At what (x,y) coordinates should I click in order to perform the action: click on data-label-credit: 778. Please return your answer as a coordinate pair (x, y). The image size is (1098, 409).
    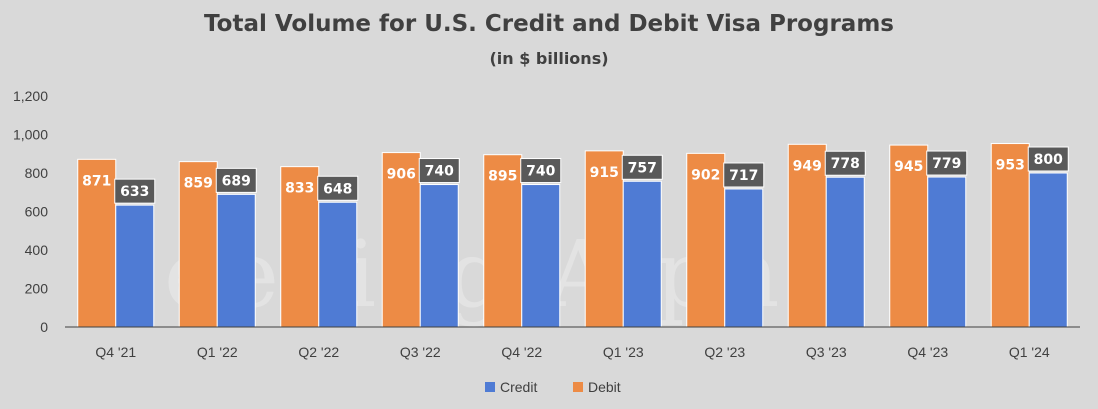
    Looking at the image, I should click on (845, 164).